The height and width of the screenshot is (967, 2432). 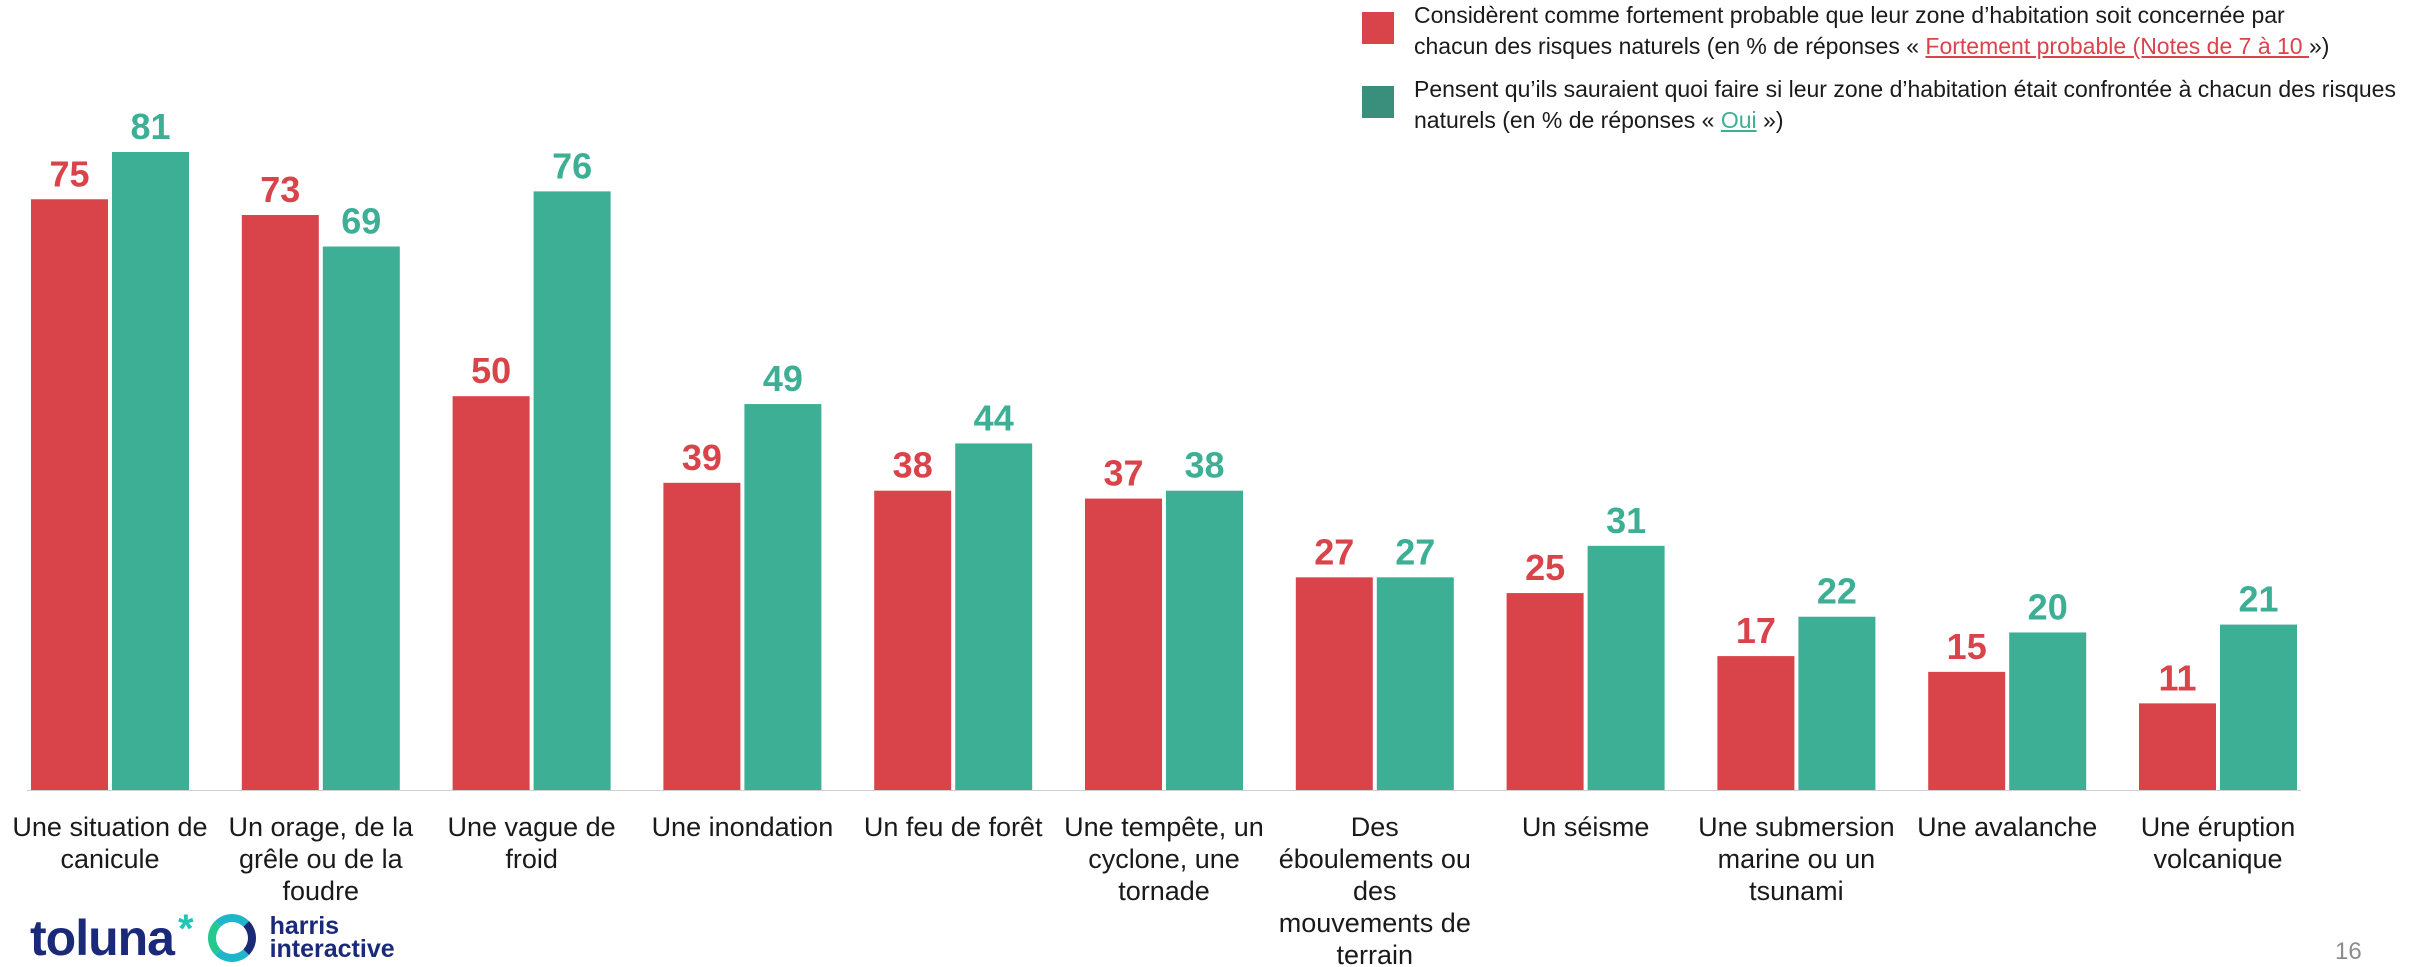 I want to click on data-label-oui-4: 44, so click(x=994, y=417).